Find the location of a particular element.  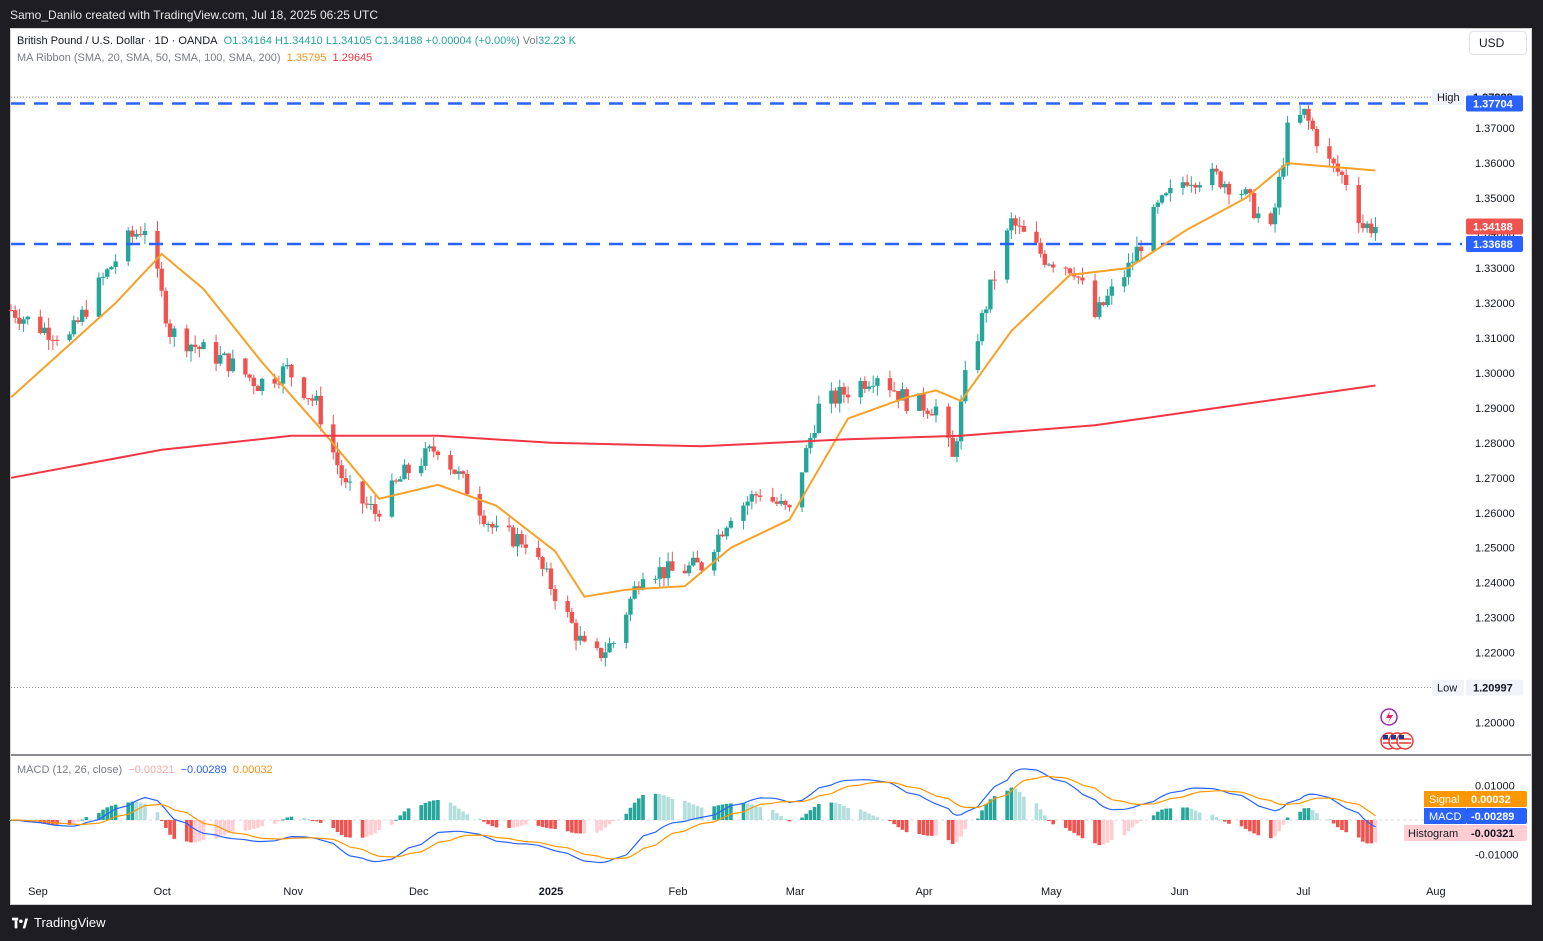

us-flag-icons is located at coordinates (1397, 741).